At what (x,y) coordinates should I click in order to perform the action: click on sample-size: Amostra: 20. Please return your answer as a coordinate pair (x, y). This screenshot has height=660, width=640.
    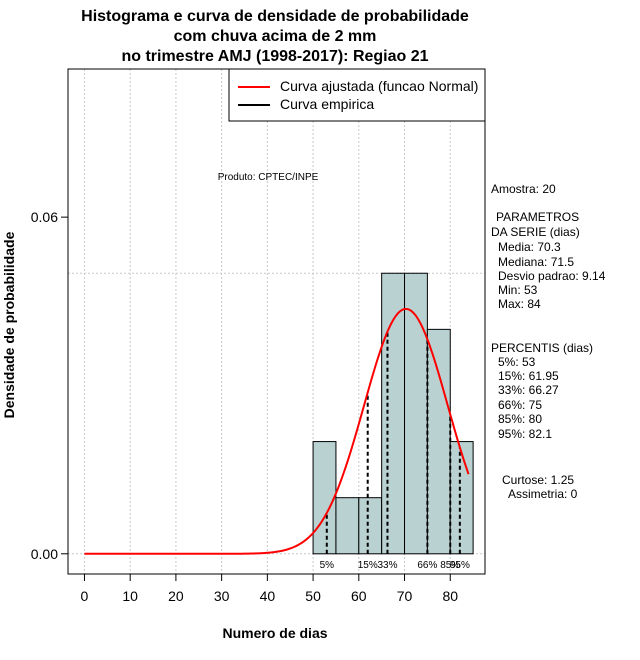
    Looking at the image, I should click on (523, 189).